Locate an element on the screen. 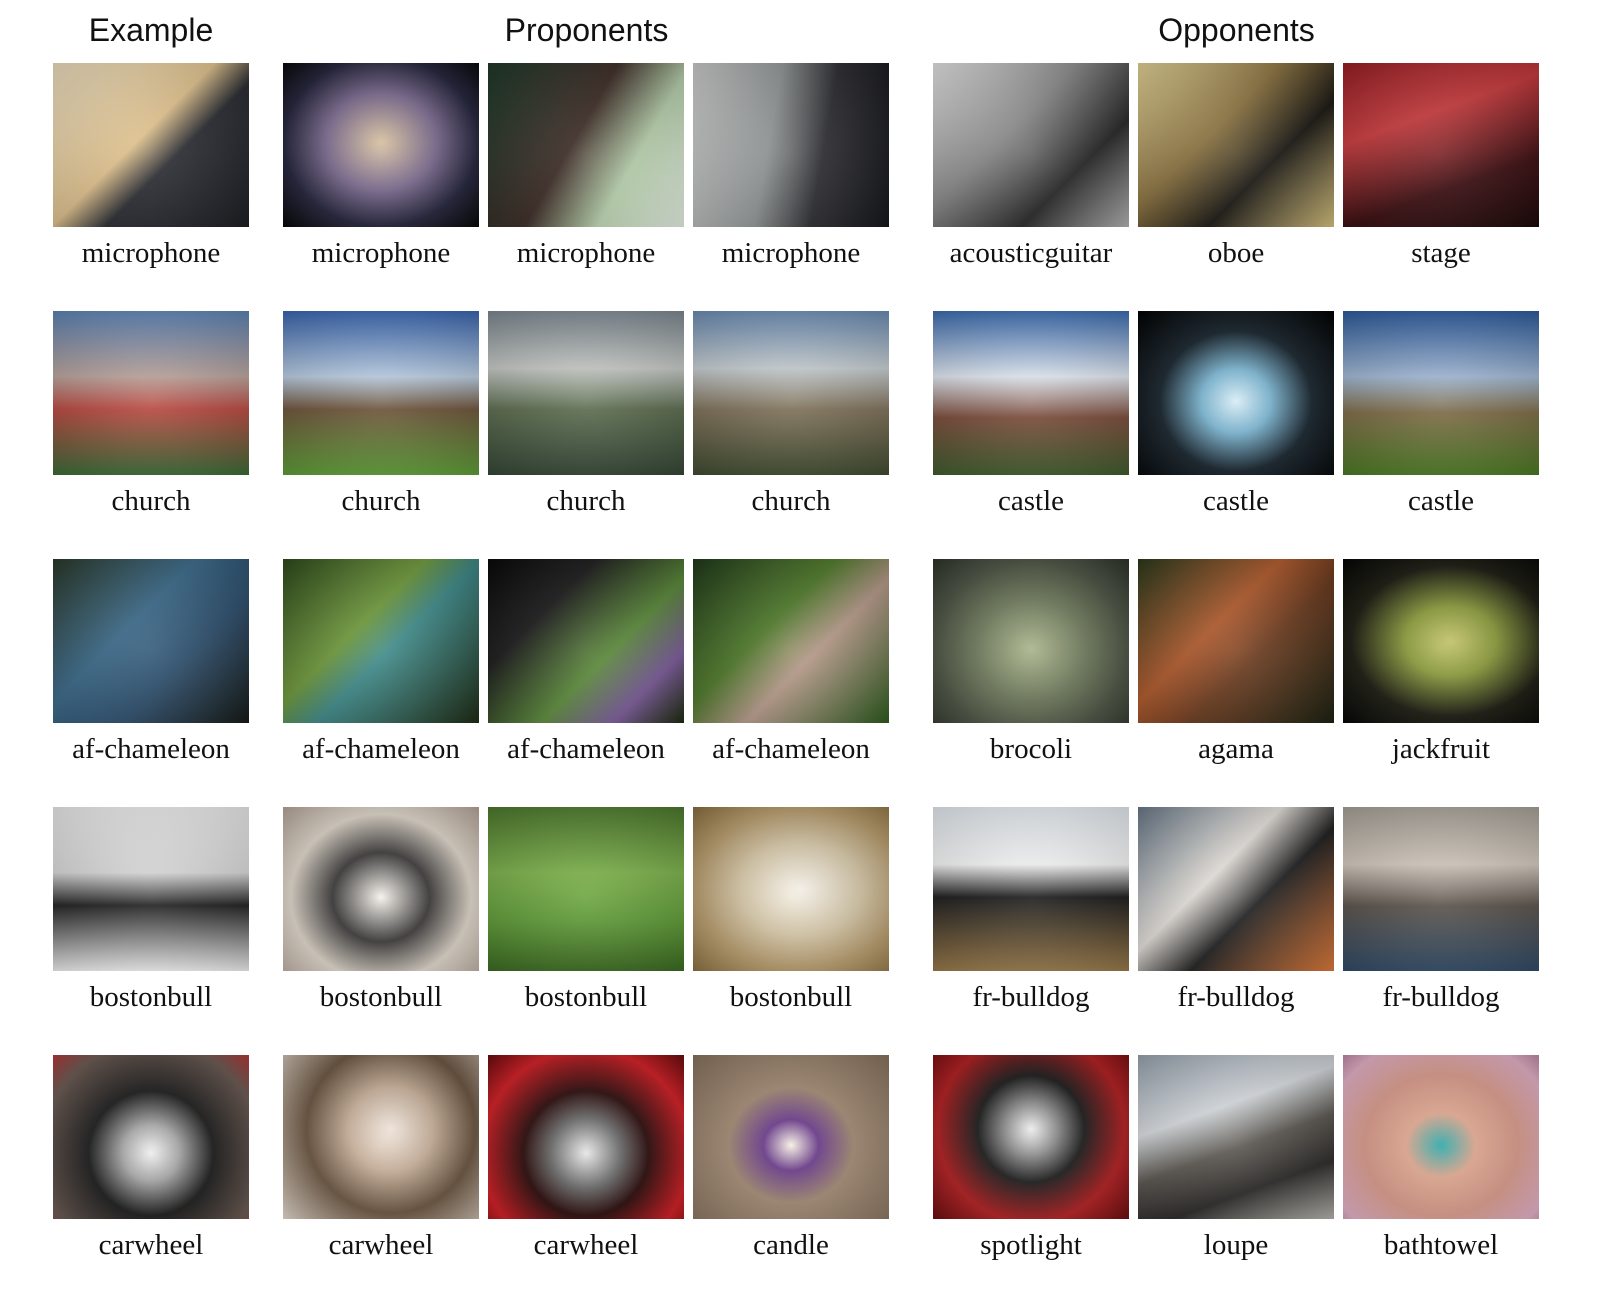  opponent-caption: jackfruit is located at coordinates (1441, 749).